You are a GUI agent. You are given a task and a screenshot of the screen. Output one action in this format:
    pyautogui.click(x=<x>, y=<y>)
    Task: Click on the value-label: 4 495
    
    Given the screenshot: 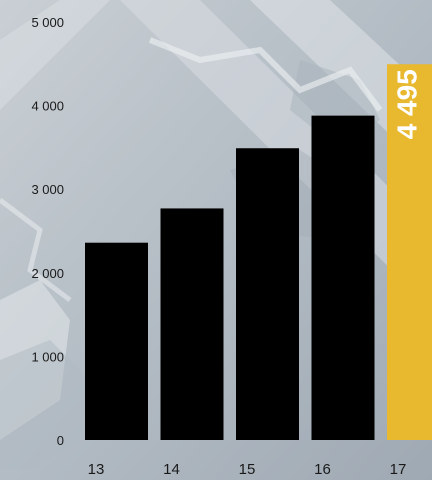 What is the action you would take?
    pyautogui.click(x=406, y=104)
    